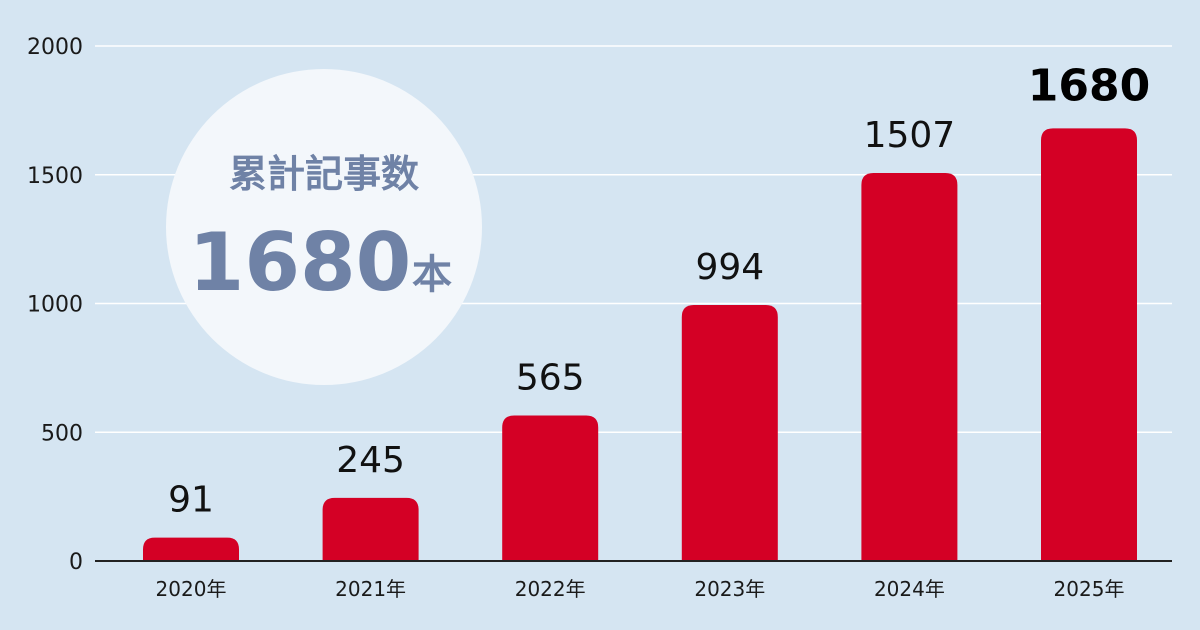  I want to click on bar-2020年, so click(191, 549).